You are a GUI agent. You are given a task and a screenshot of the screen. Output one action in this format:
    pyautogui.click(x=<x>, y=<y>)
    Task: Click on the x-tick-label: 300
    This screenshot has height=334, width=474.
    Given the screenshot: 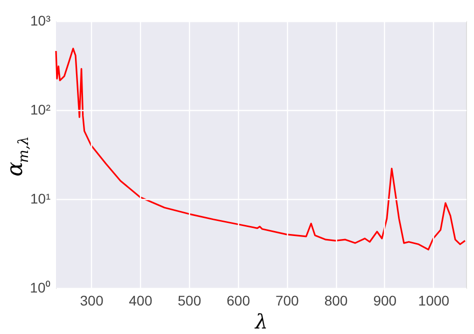 What is the action you would take?
    pyautogui.click(x=92, y=300)
    